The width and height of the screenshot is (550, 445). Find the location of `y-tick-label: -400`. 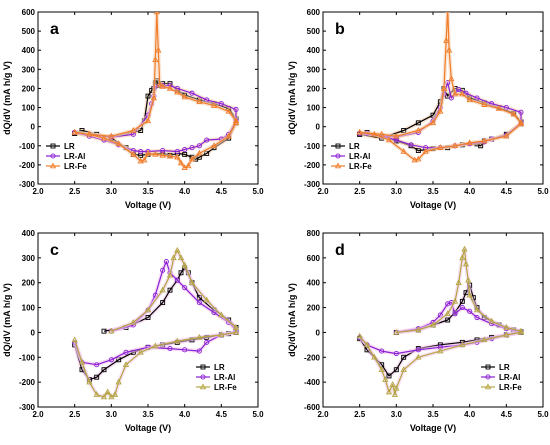

y-tick-label: -400 is located at coordinates (312, 382).